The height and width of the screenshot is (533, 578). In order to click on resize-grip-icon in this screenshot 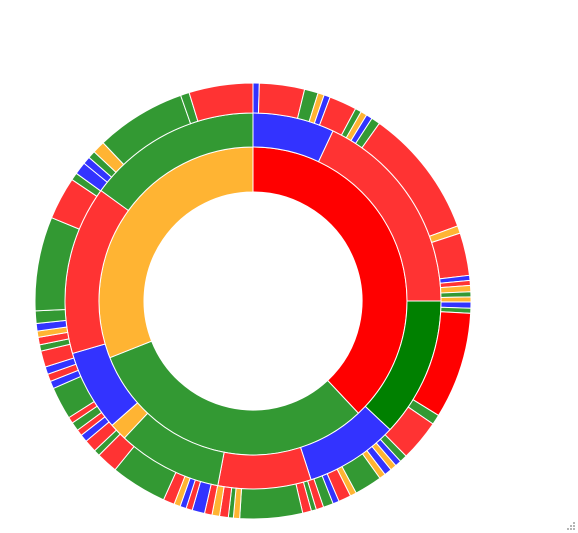, I will do `click(570, 525)`.